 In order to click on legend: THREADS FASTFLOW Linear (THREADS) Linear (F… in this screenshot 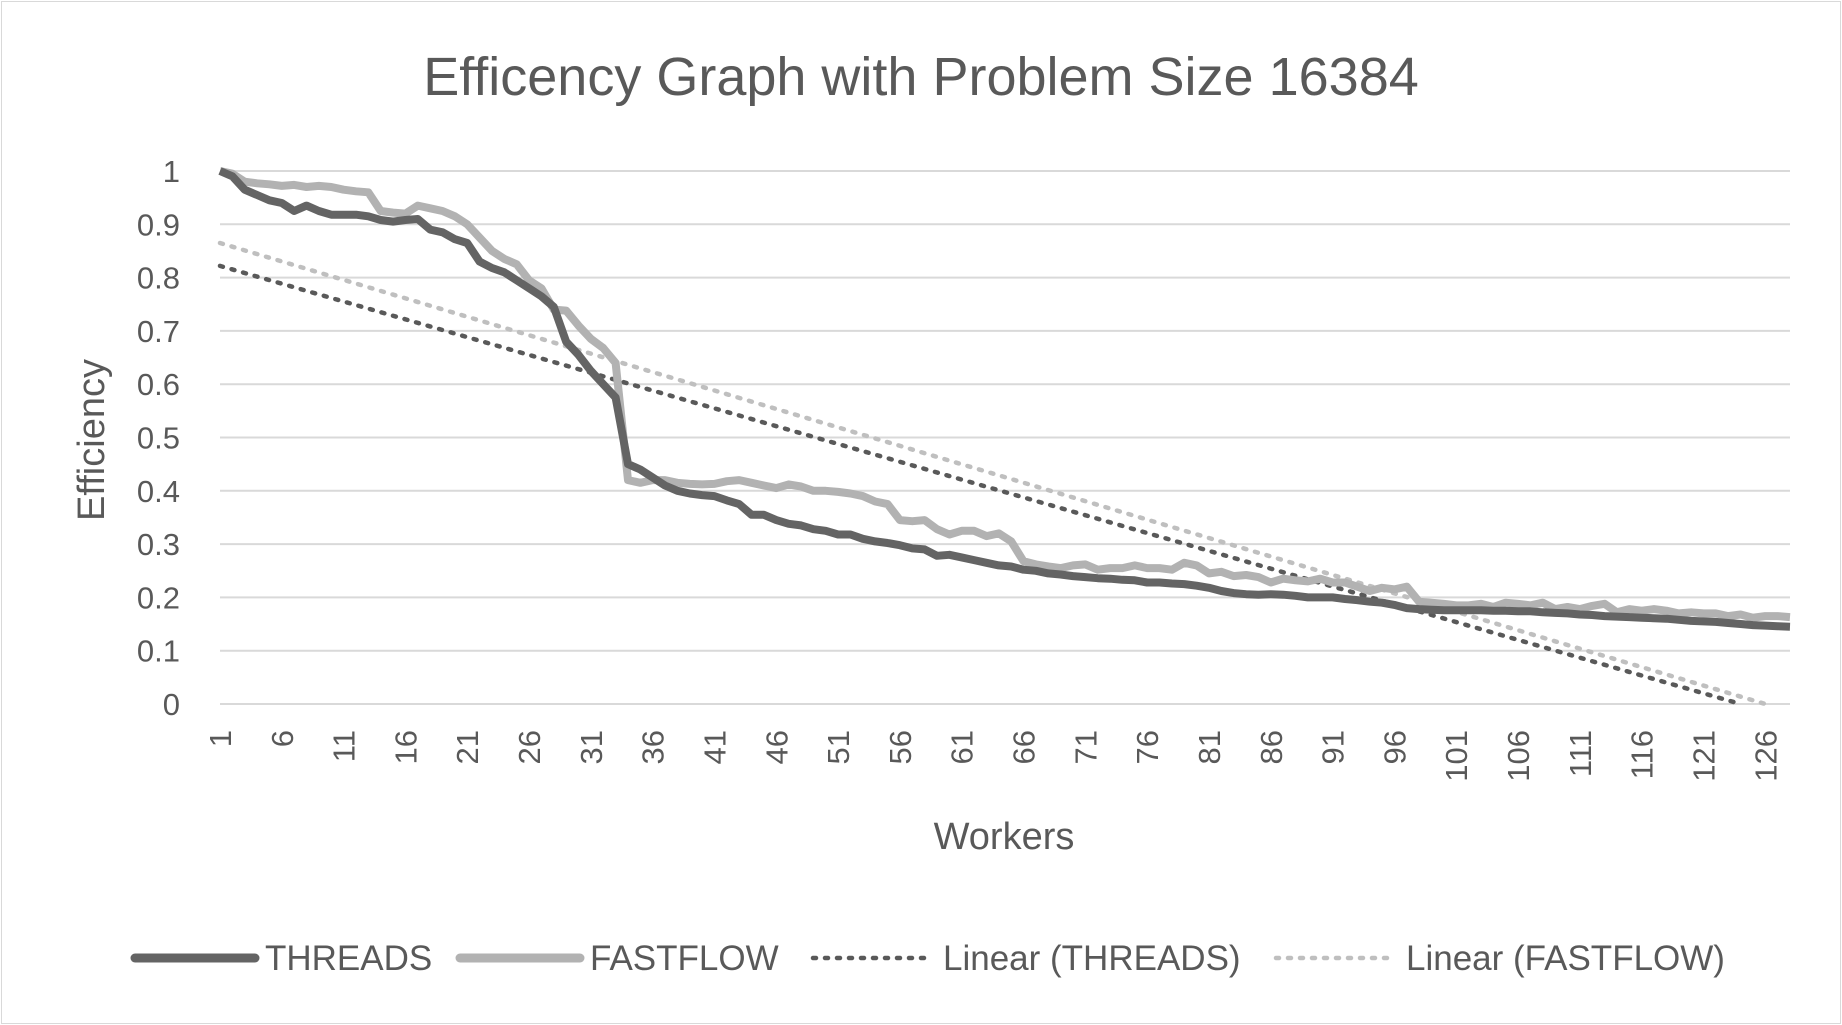, I will do `click(927, 958)`.